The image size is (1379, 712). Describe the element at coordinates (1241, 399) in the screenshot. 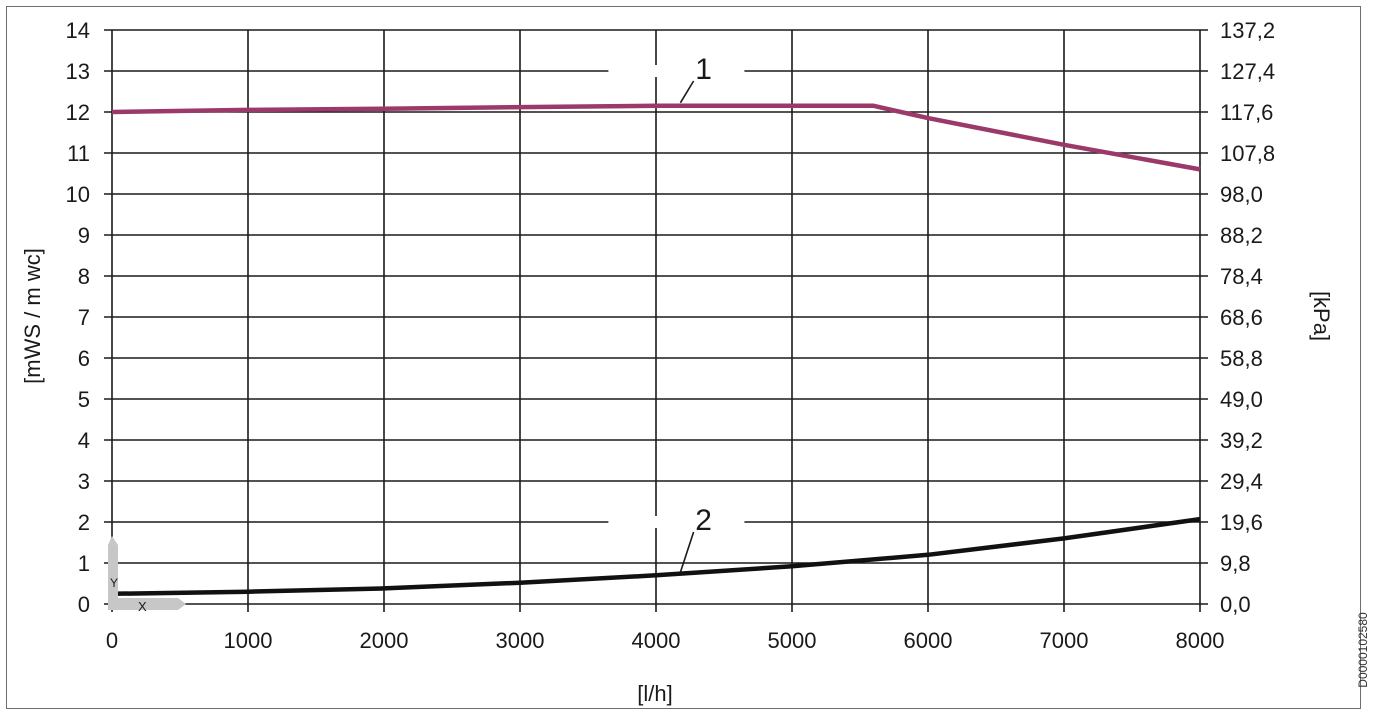

I see `y-right-tick-label: 49,0` at that location.